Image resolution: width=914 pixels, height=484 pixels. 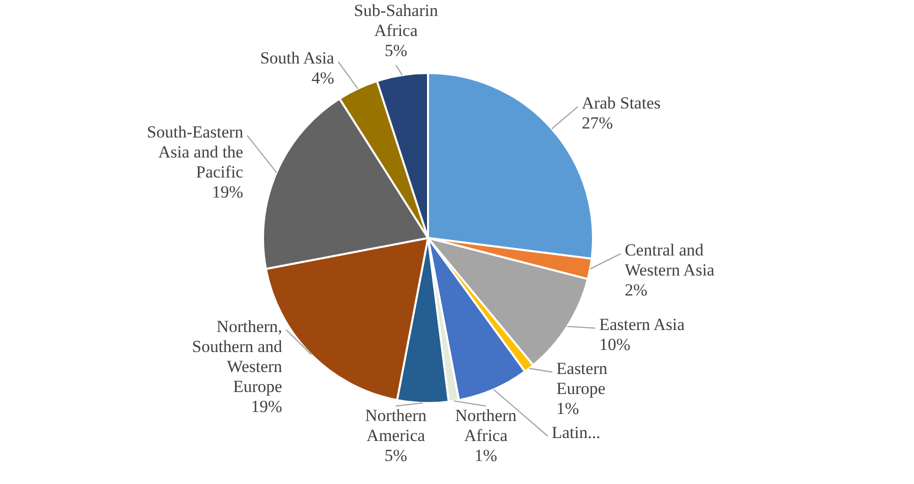 I want to click on slice-label: South Asia, so click(x=297, y=58).